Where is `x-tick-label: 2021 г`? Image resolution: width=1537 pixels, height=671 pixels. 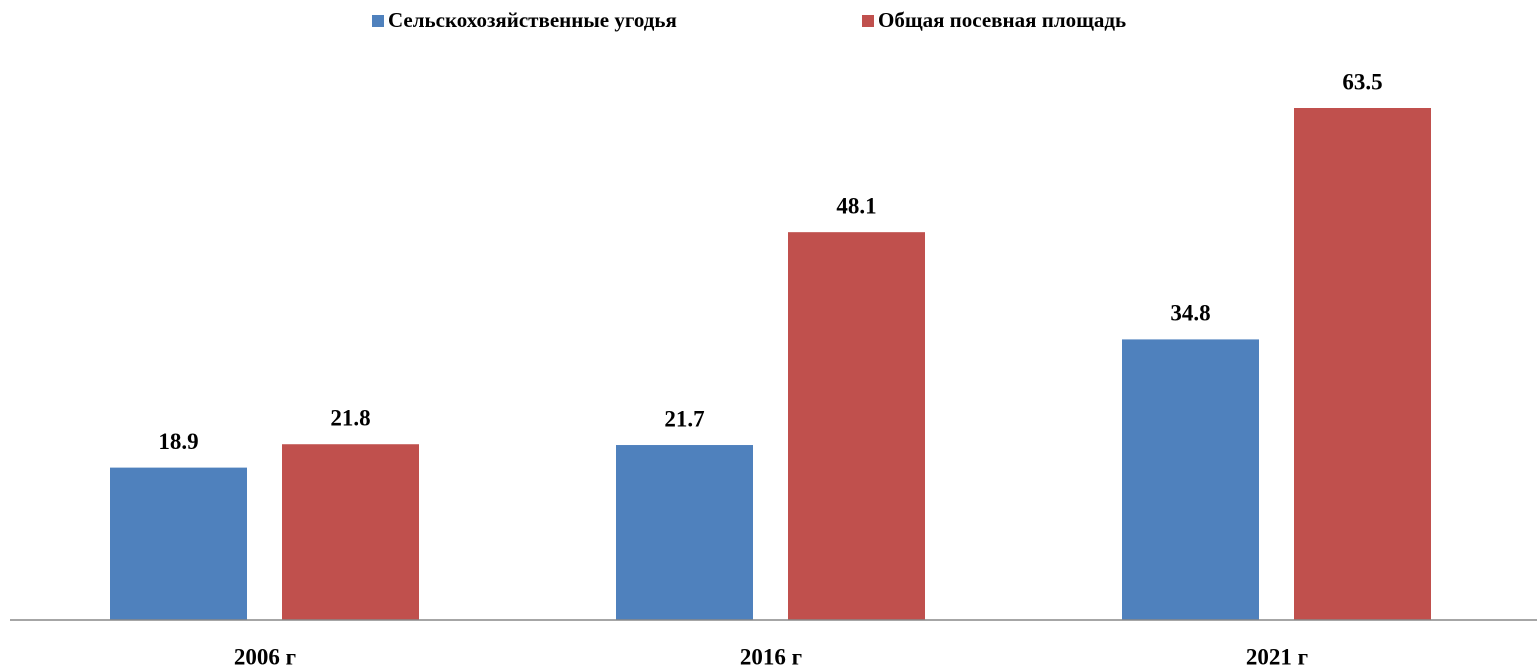 x-tick-label: 2021 г is located at coordinates (1277, 656).